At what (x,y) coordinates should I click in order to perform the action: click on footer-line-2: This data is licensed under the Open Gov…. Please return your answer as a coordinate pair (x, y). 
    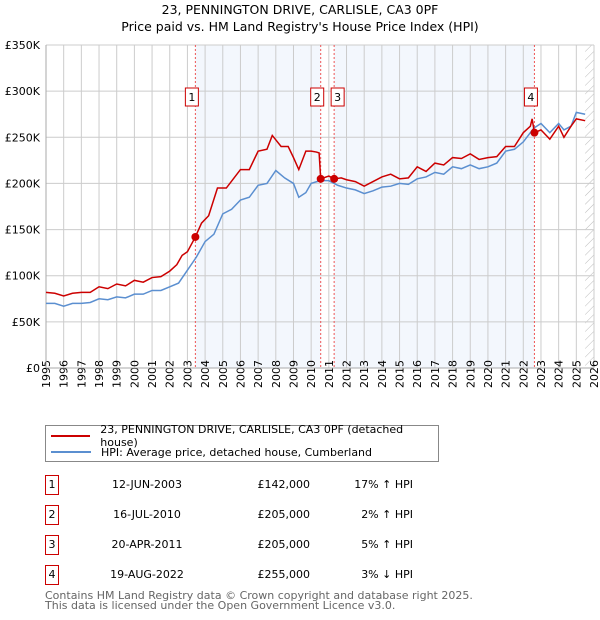
    Looking at the image, I should click on (220, 605).